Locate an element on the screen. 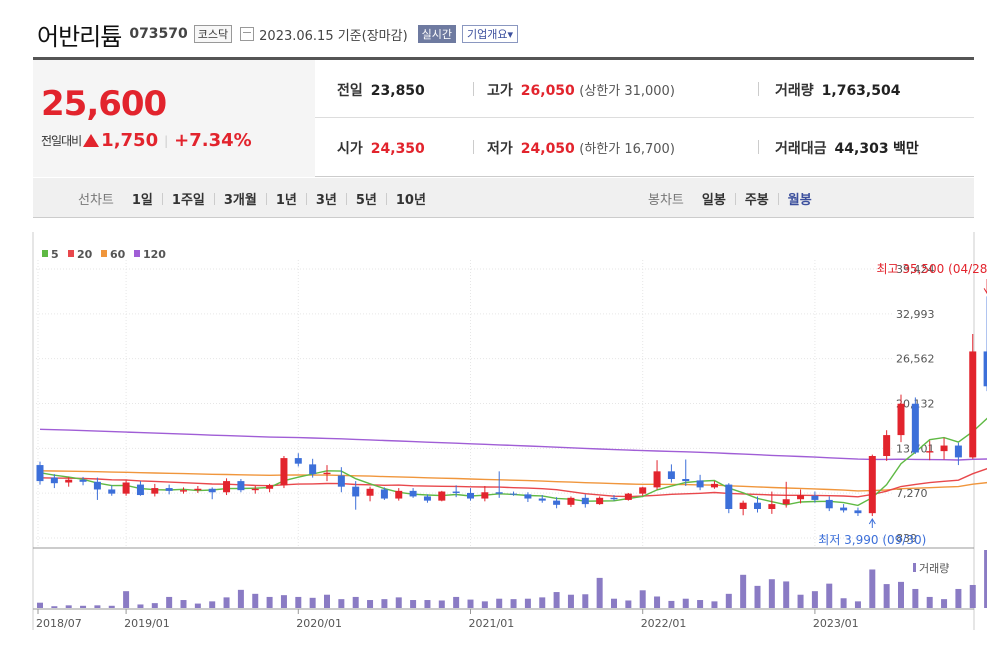 Image resolution: width=987 pixels, height=645 pixels. tab-3y: 3년 is located at coordinates (326, 200).